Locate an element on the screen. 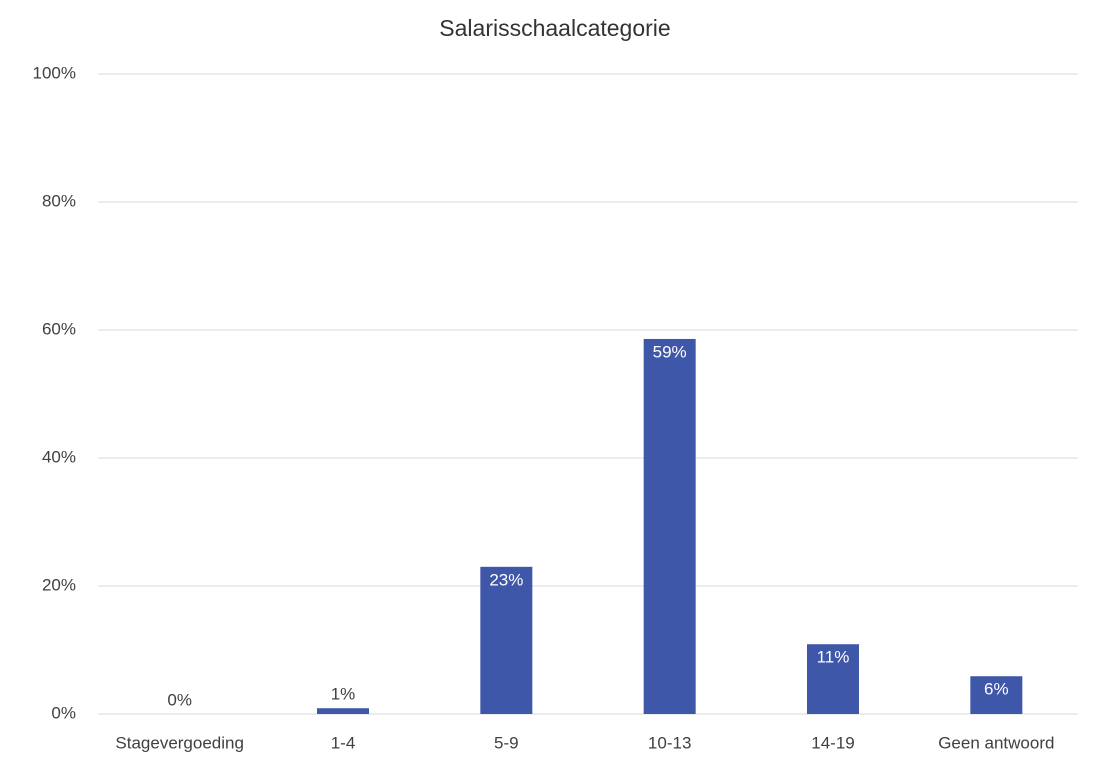  y-tick-label: 60% is located at coordinates (59, 328).